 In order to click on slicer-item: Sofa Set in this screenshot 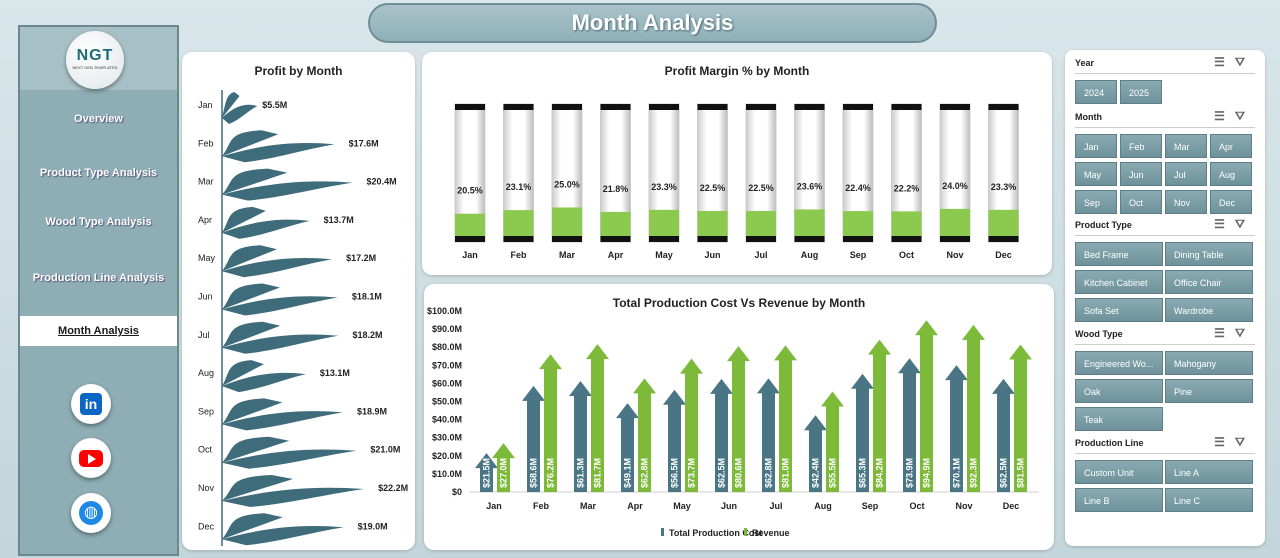, I will do `click(1119, 310)`.